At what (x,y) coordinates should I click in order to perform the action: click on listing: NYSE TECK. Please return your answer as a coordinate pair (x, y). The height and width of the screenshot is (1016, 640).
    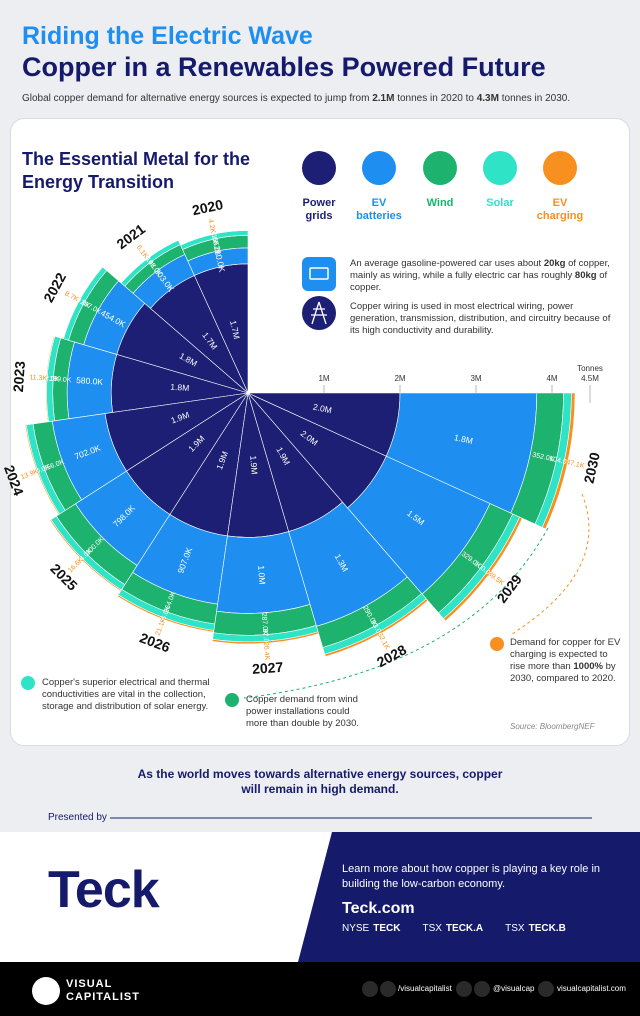
    Looking at the image, I should click on (371, 928).